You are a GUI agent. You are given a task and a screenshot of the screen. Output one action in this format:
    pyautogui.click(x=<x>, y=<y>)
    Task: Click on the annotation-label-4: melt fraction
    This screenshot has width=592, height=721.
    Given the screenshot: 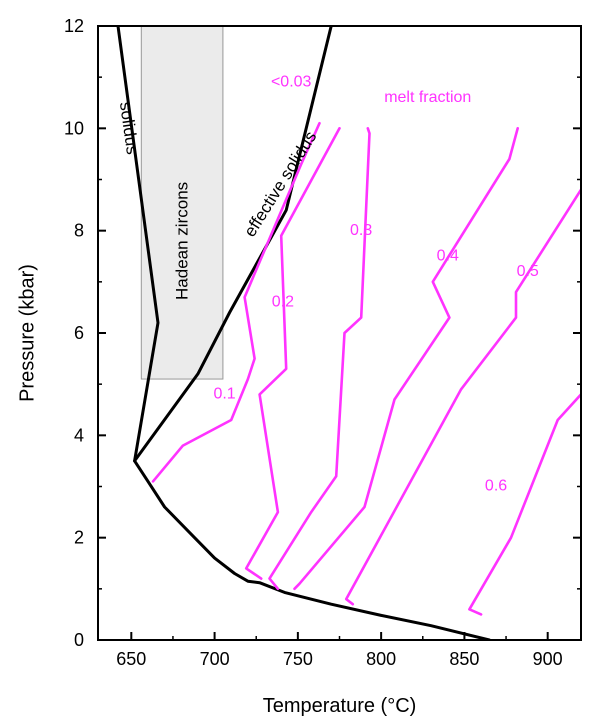 What is the action you would take?
    pyautogui.click(x=427, y=97)
    